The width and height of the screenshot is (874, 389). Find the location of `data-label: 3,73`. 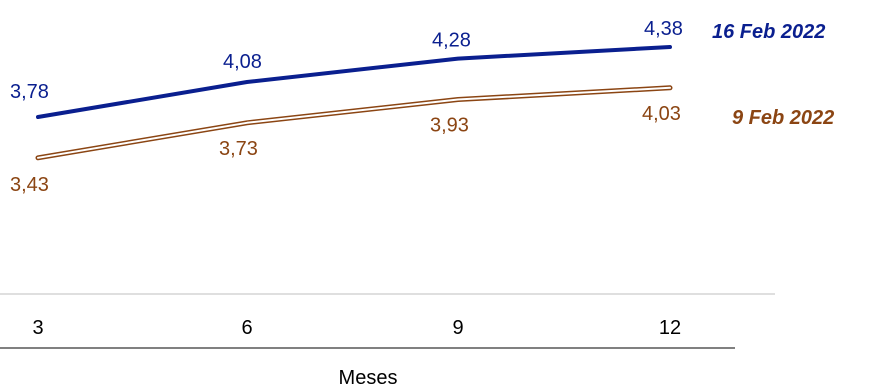

data-label: 3,73 is located at coordinates (238, 149).